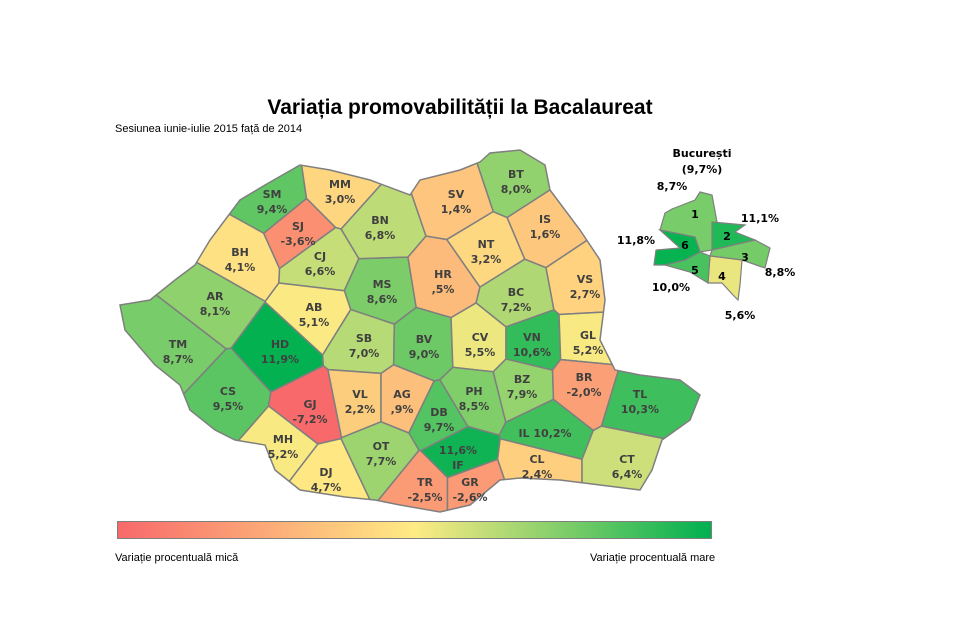 This screenshot has width=957, height=631. Describe the element at coordinates (685, 245) in the screenshot. I see `sector-number: 6` at that location.